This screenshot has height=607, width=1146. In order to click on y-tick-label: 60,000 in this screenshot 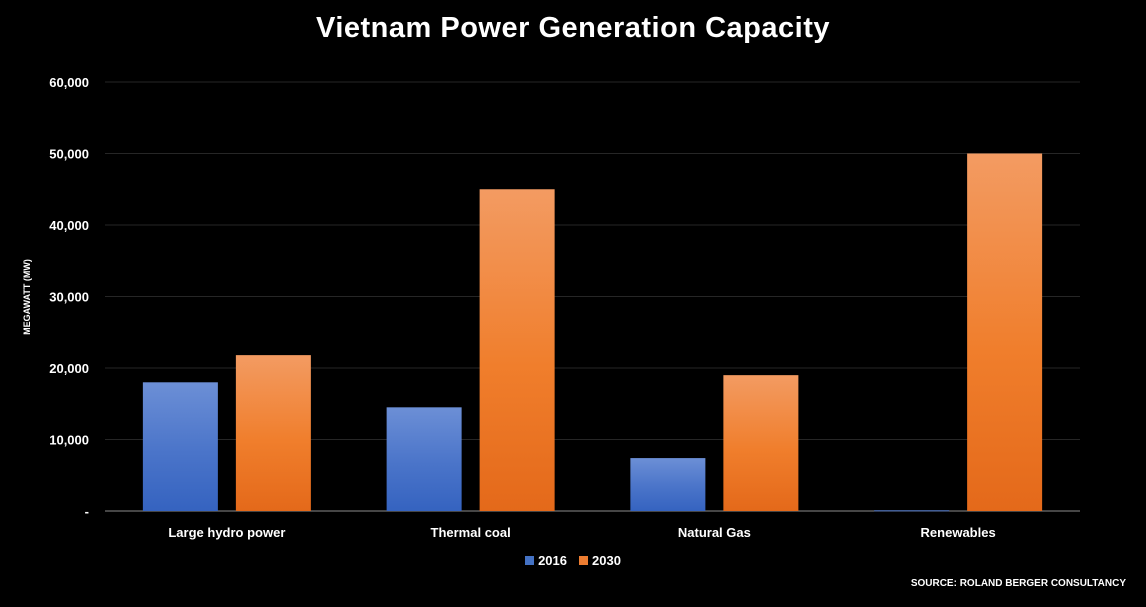, I will do `click(69, 82)`.